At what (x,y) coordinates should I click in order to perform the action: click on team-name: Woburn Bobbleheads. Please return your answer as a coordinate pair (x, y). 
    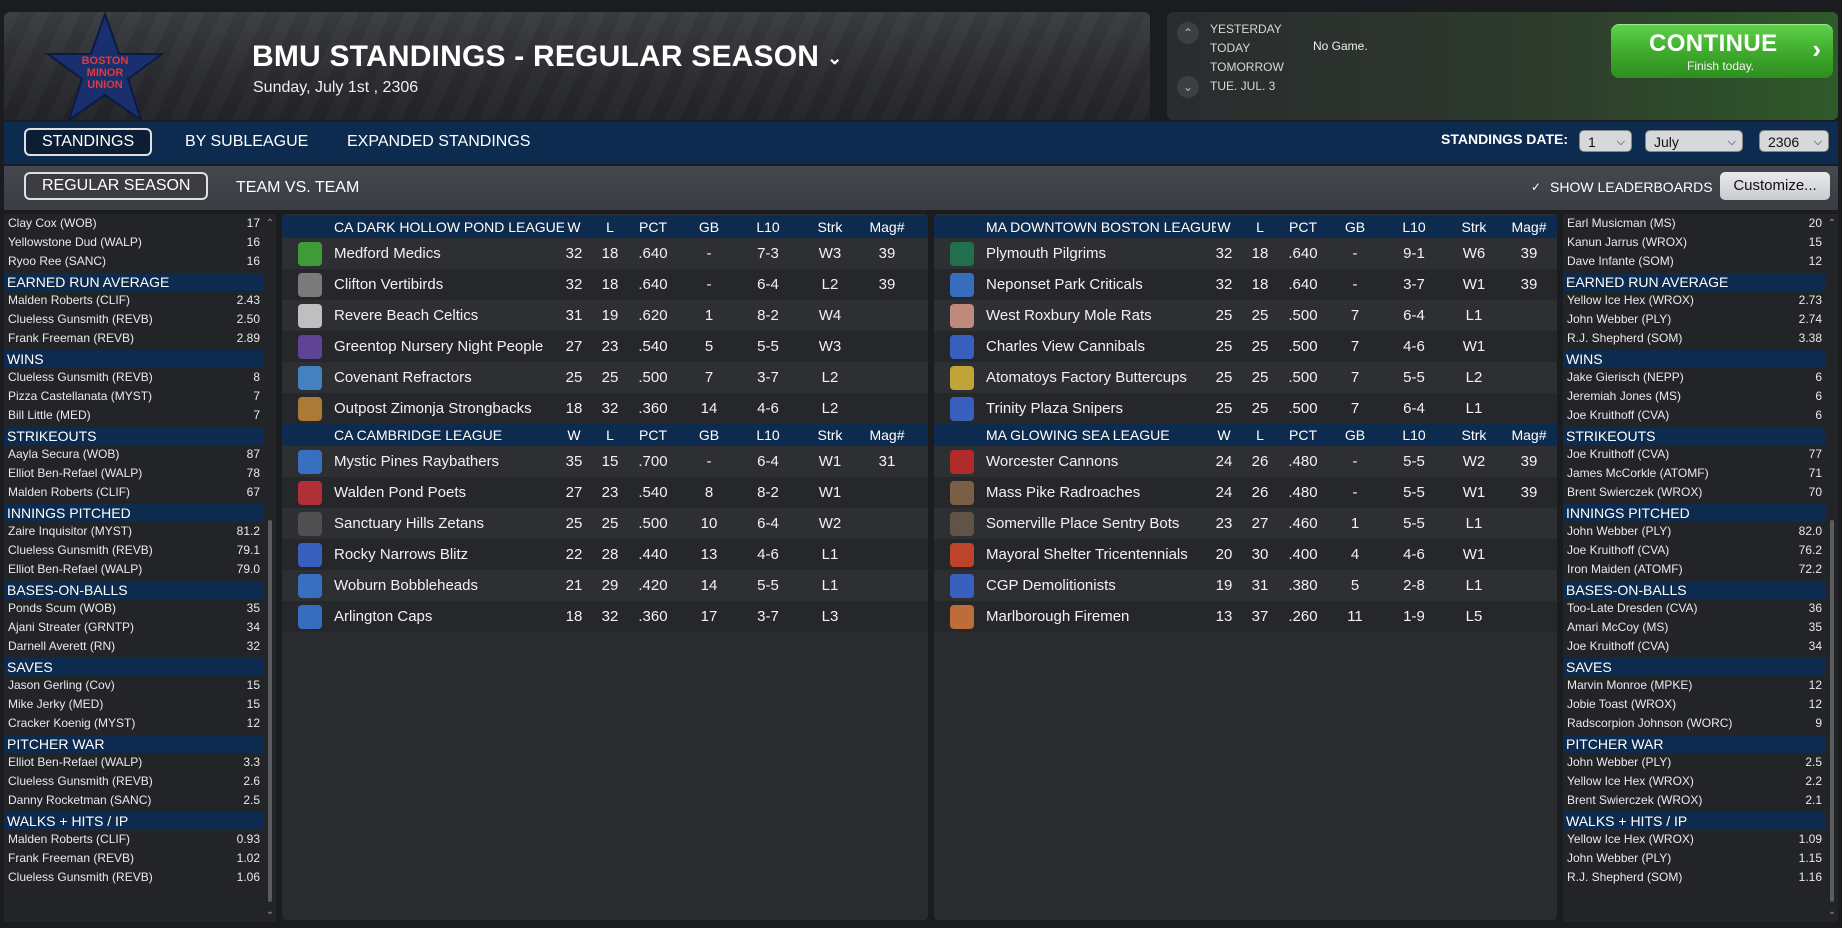
    Looking at the image, I should click on (406, 585).